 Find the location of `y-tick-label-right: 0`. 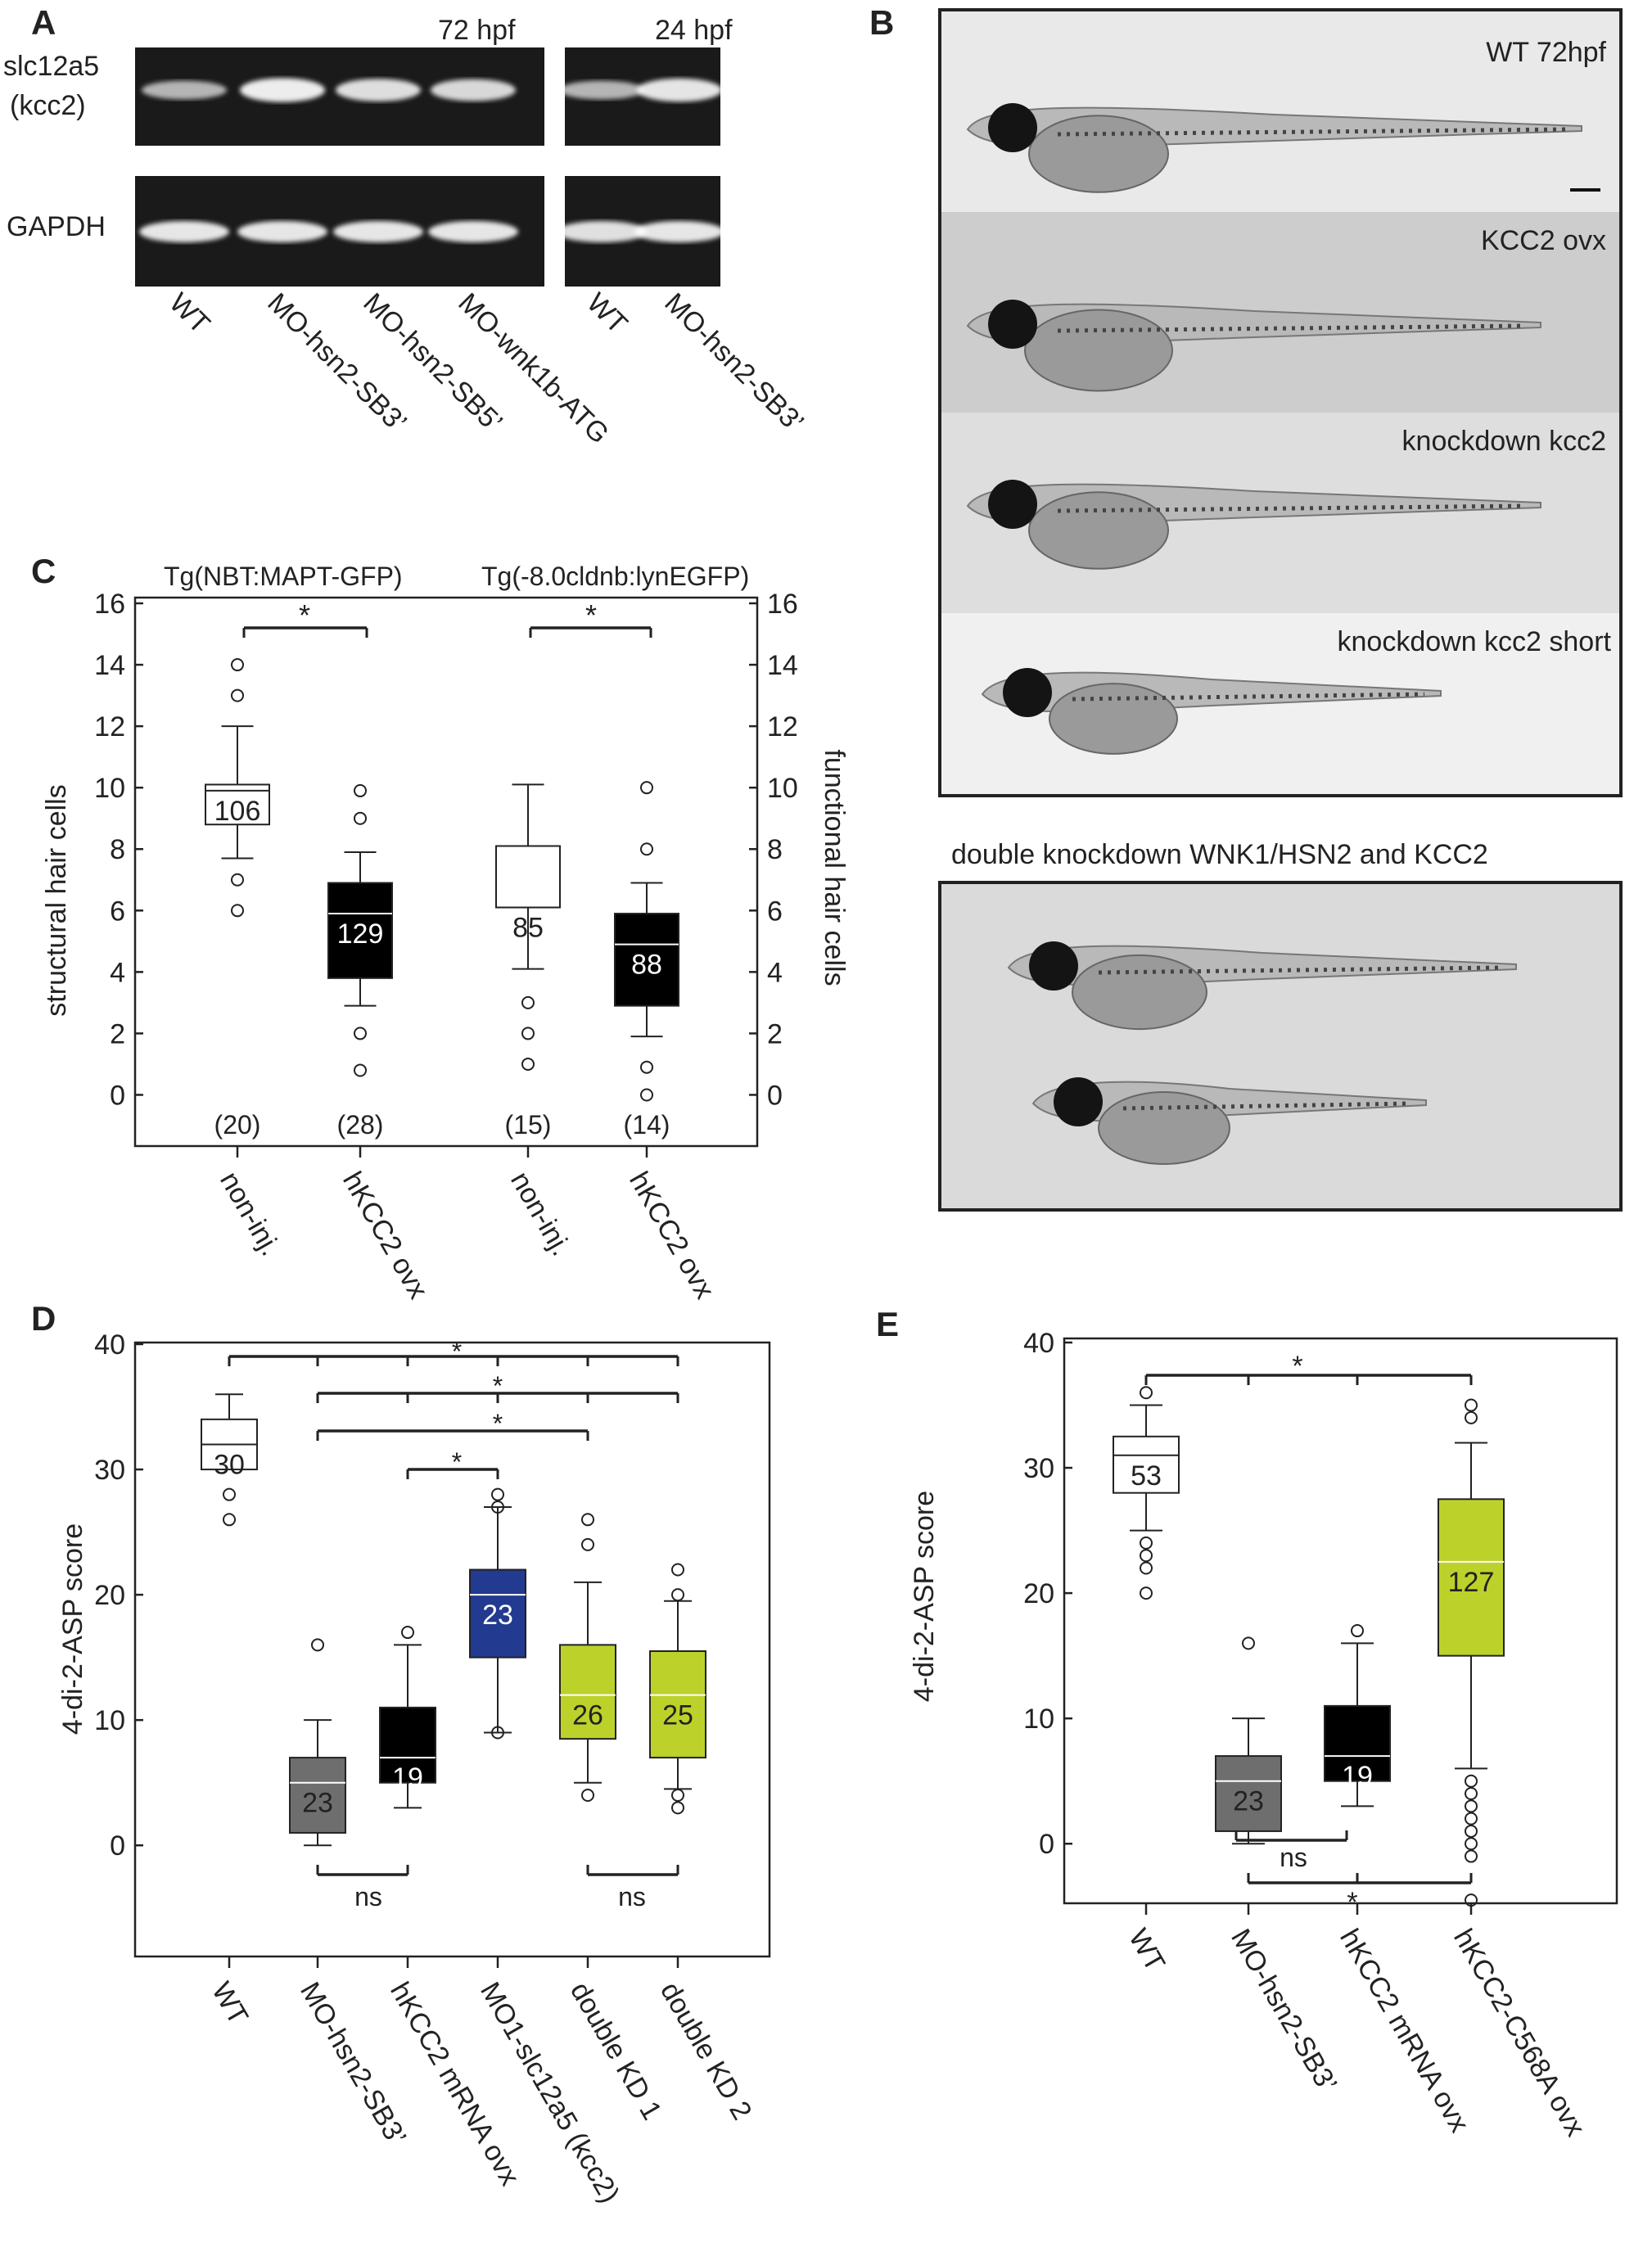

y-tick-label-right: 0 is located at coordinates (775, 1095).